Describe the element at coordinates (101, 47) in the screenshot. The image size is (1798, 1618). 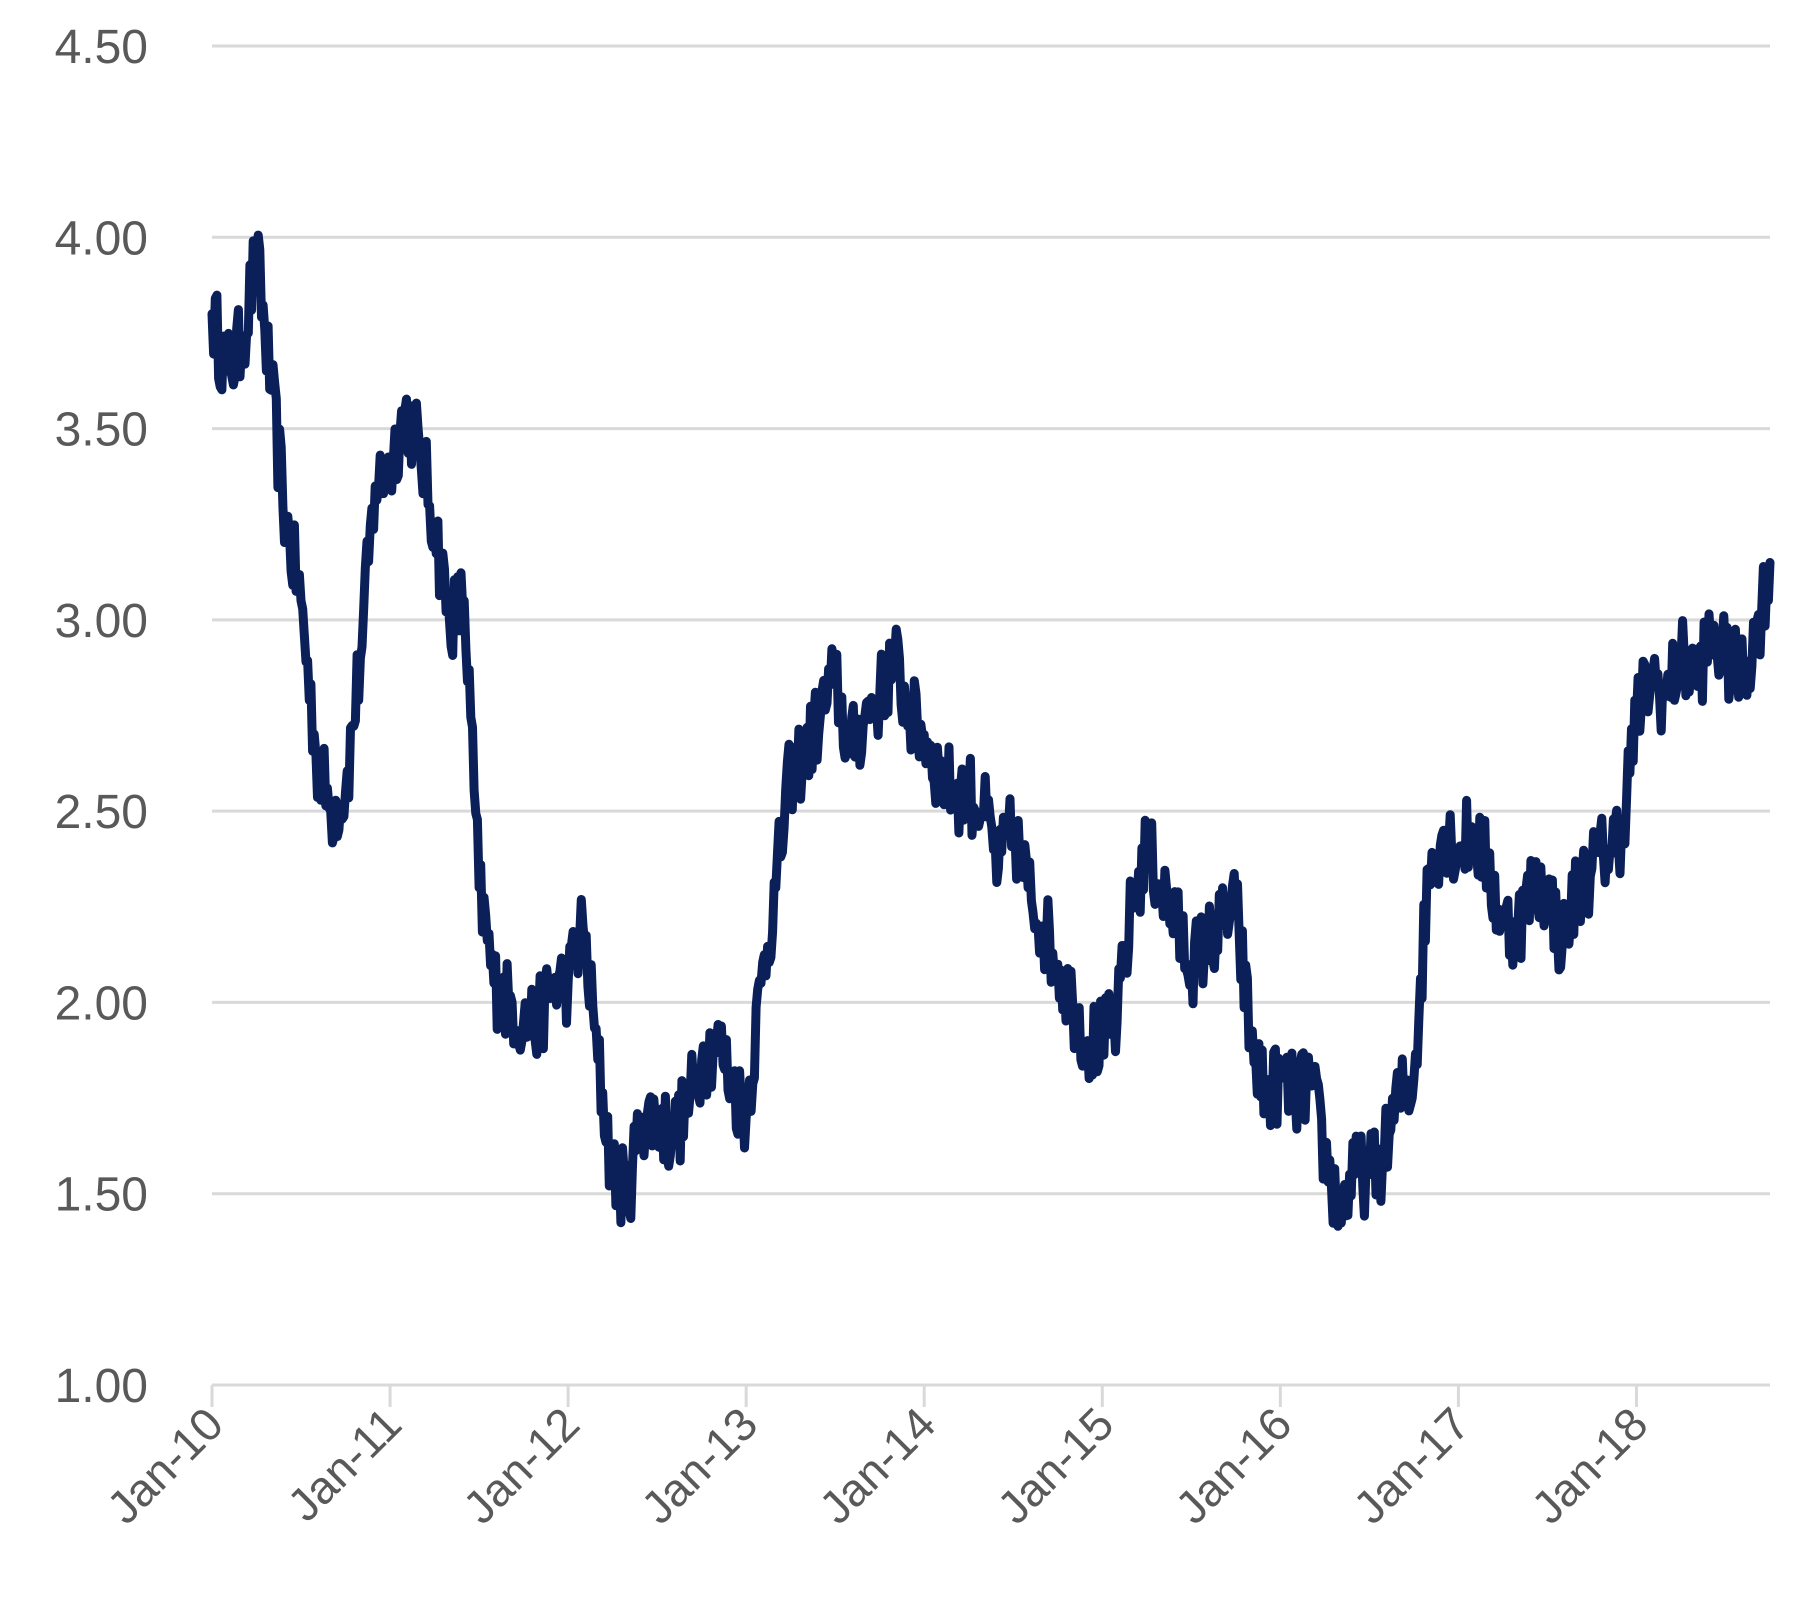
I see `y-tick-label: 4.50` at that location.